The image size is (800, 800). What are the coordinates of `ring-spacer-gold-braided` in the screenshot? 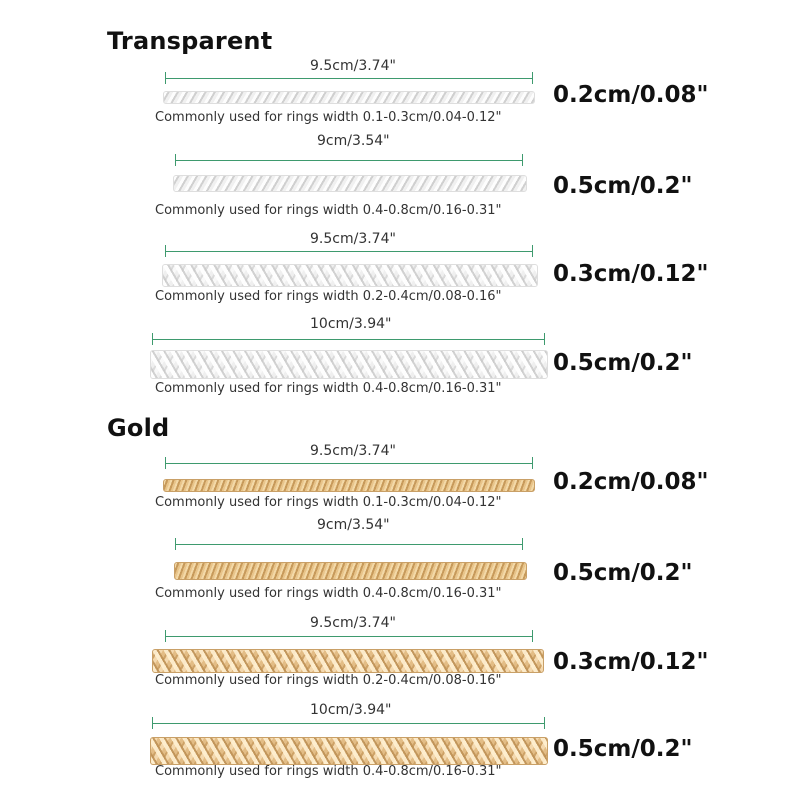 It's located at (348, 661).